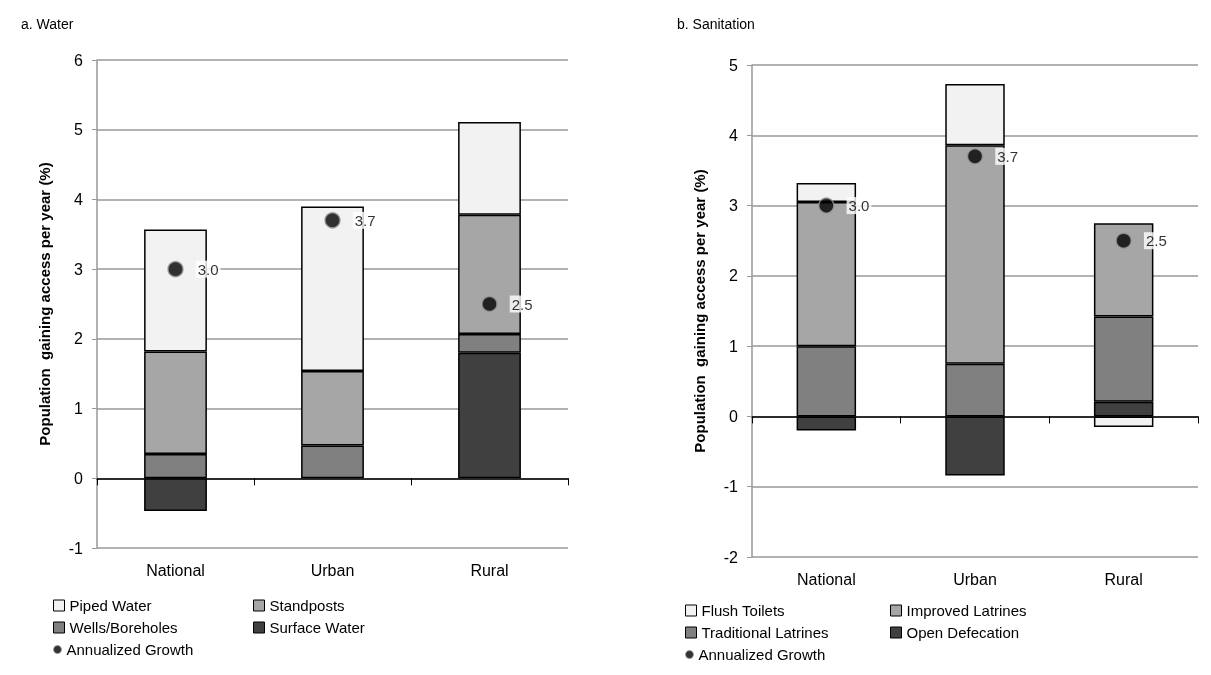  What do you see at coordinates (79, 60) in the screenshot?
I see `y-tick-label: 6` at bounding box center [79, 60].